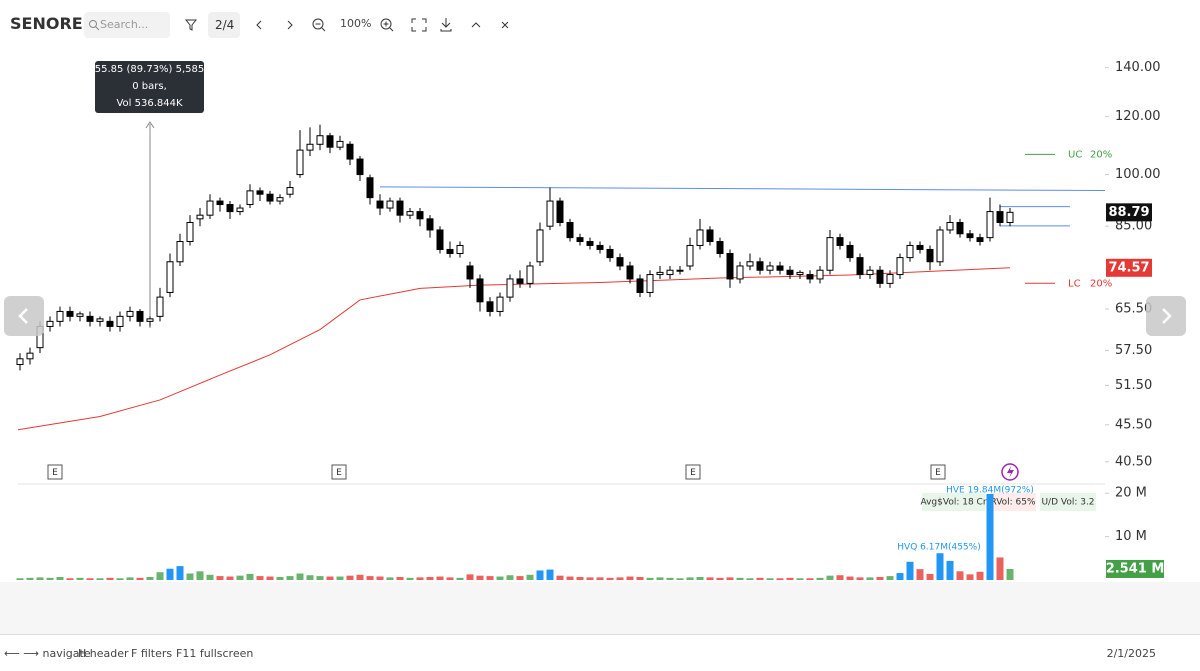 This screenshot has width=1200, height=671. Describe the element at coordinates (1138, 67) in the screenshot. I see `y-tick-label: 140.00` at that location.